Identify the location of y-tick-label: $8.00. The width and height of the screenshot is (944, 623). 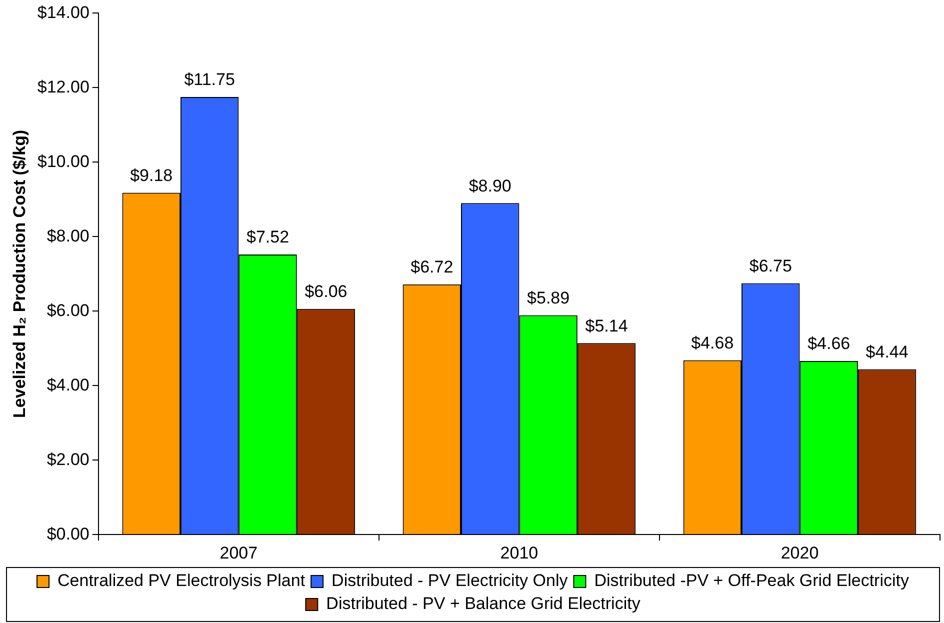
(68, 236).